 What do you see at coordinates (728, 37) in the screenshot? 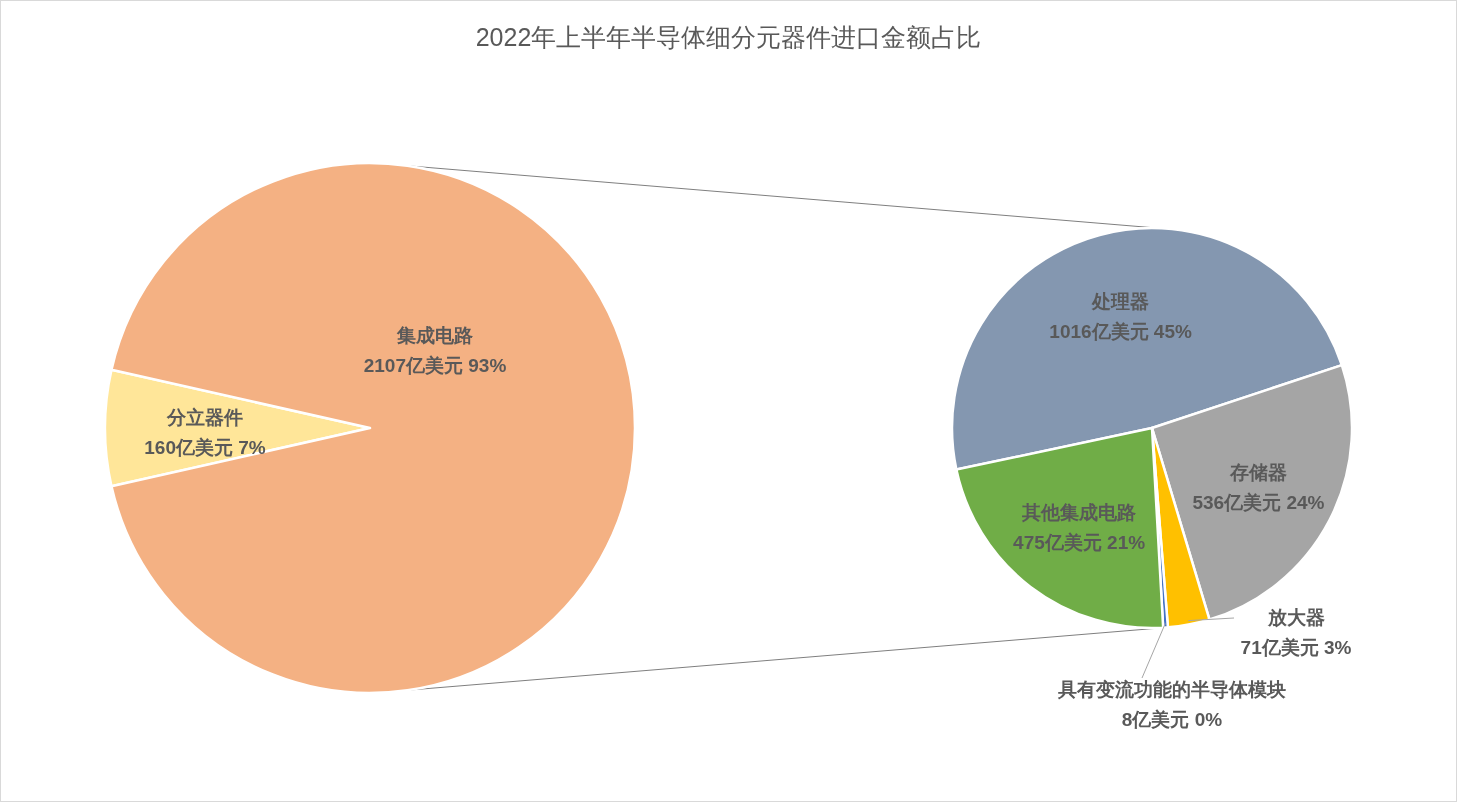
I see `text: 2022年上半年半导体细分元器件进口金额占比` at bounding box center [728, 37].